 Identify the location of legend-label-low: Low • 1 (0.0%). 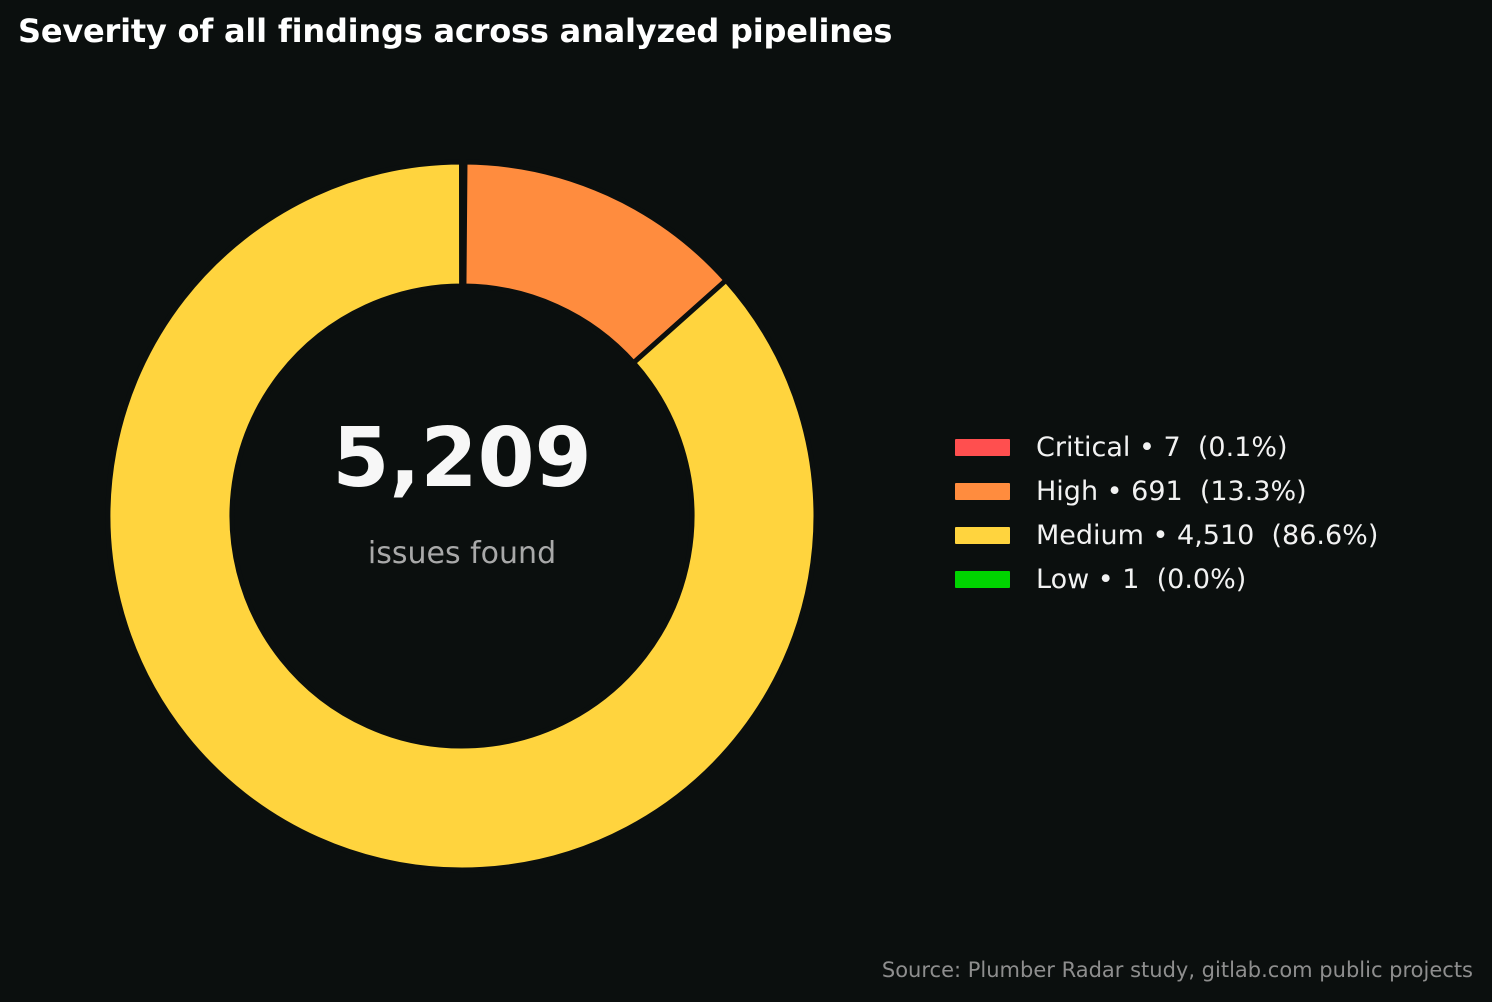
(1141, 579).